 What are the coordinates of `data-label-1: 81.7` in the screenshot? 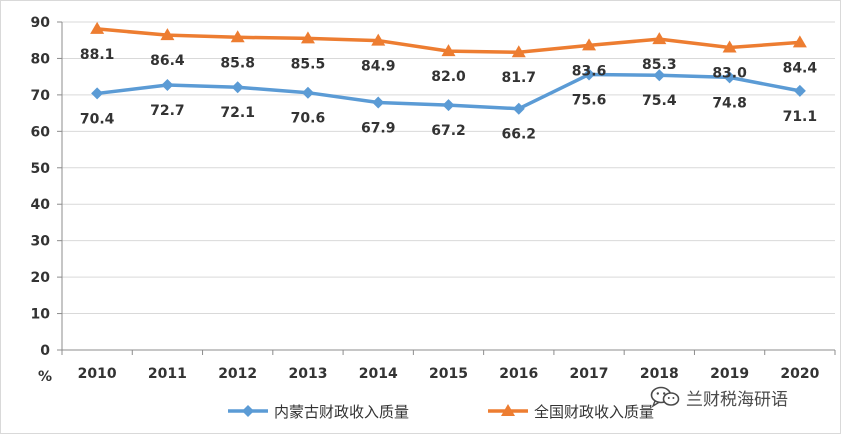 It's located at (518, 78).